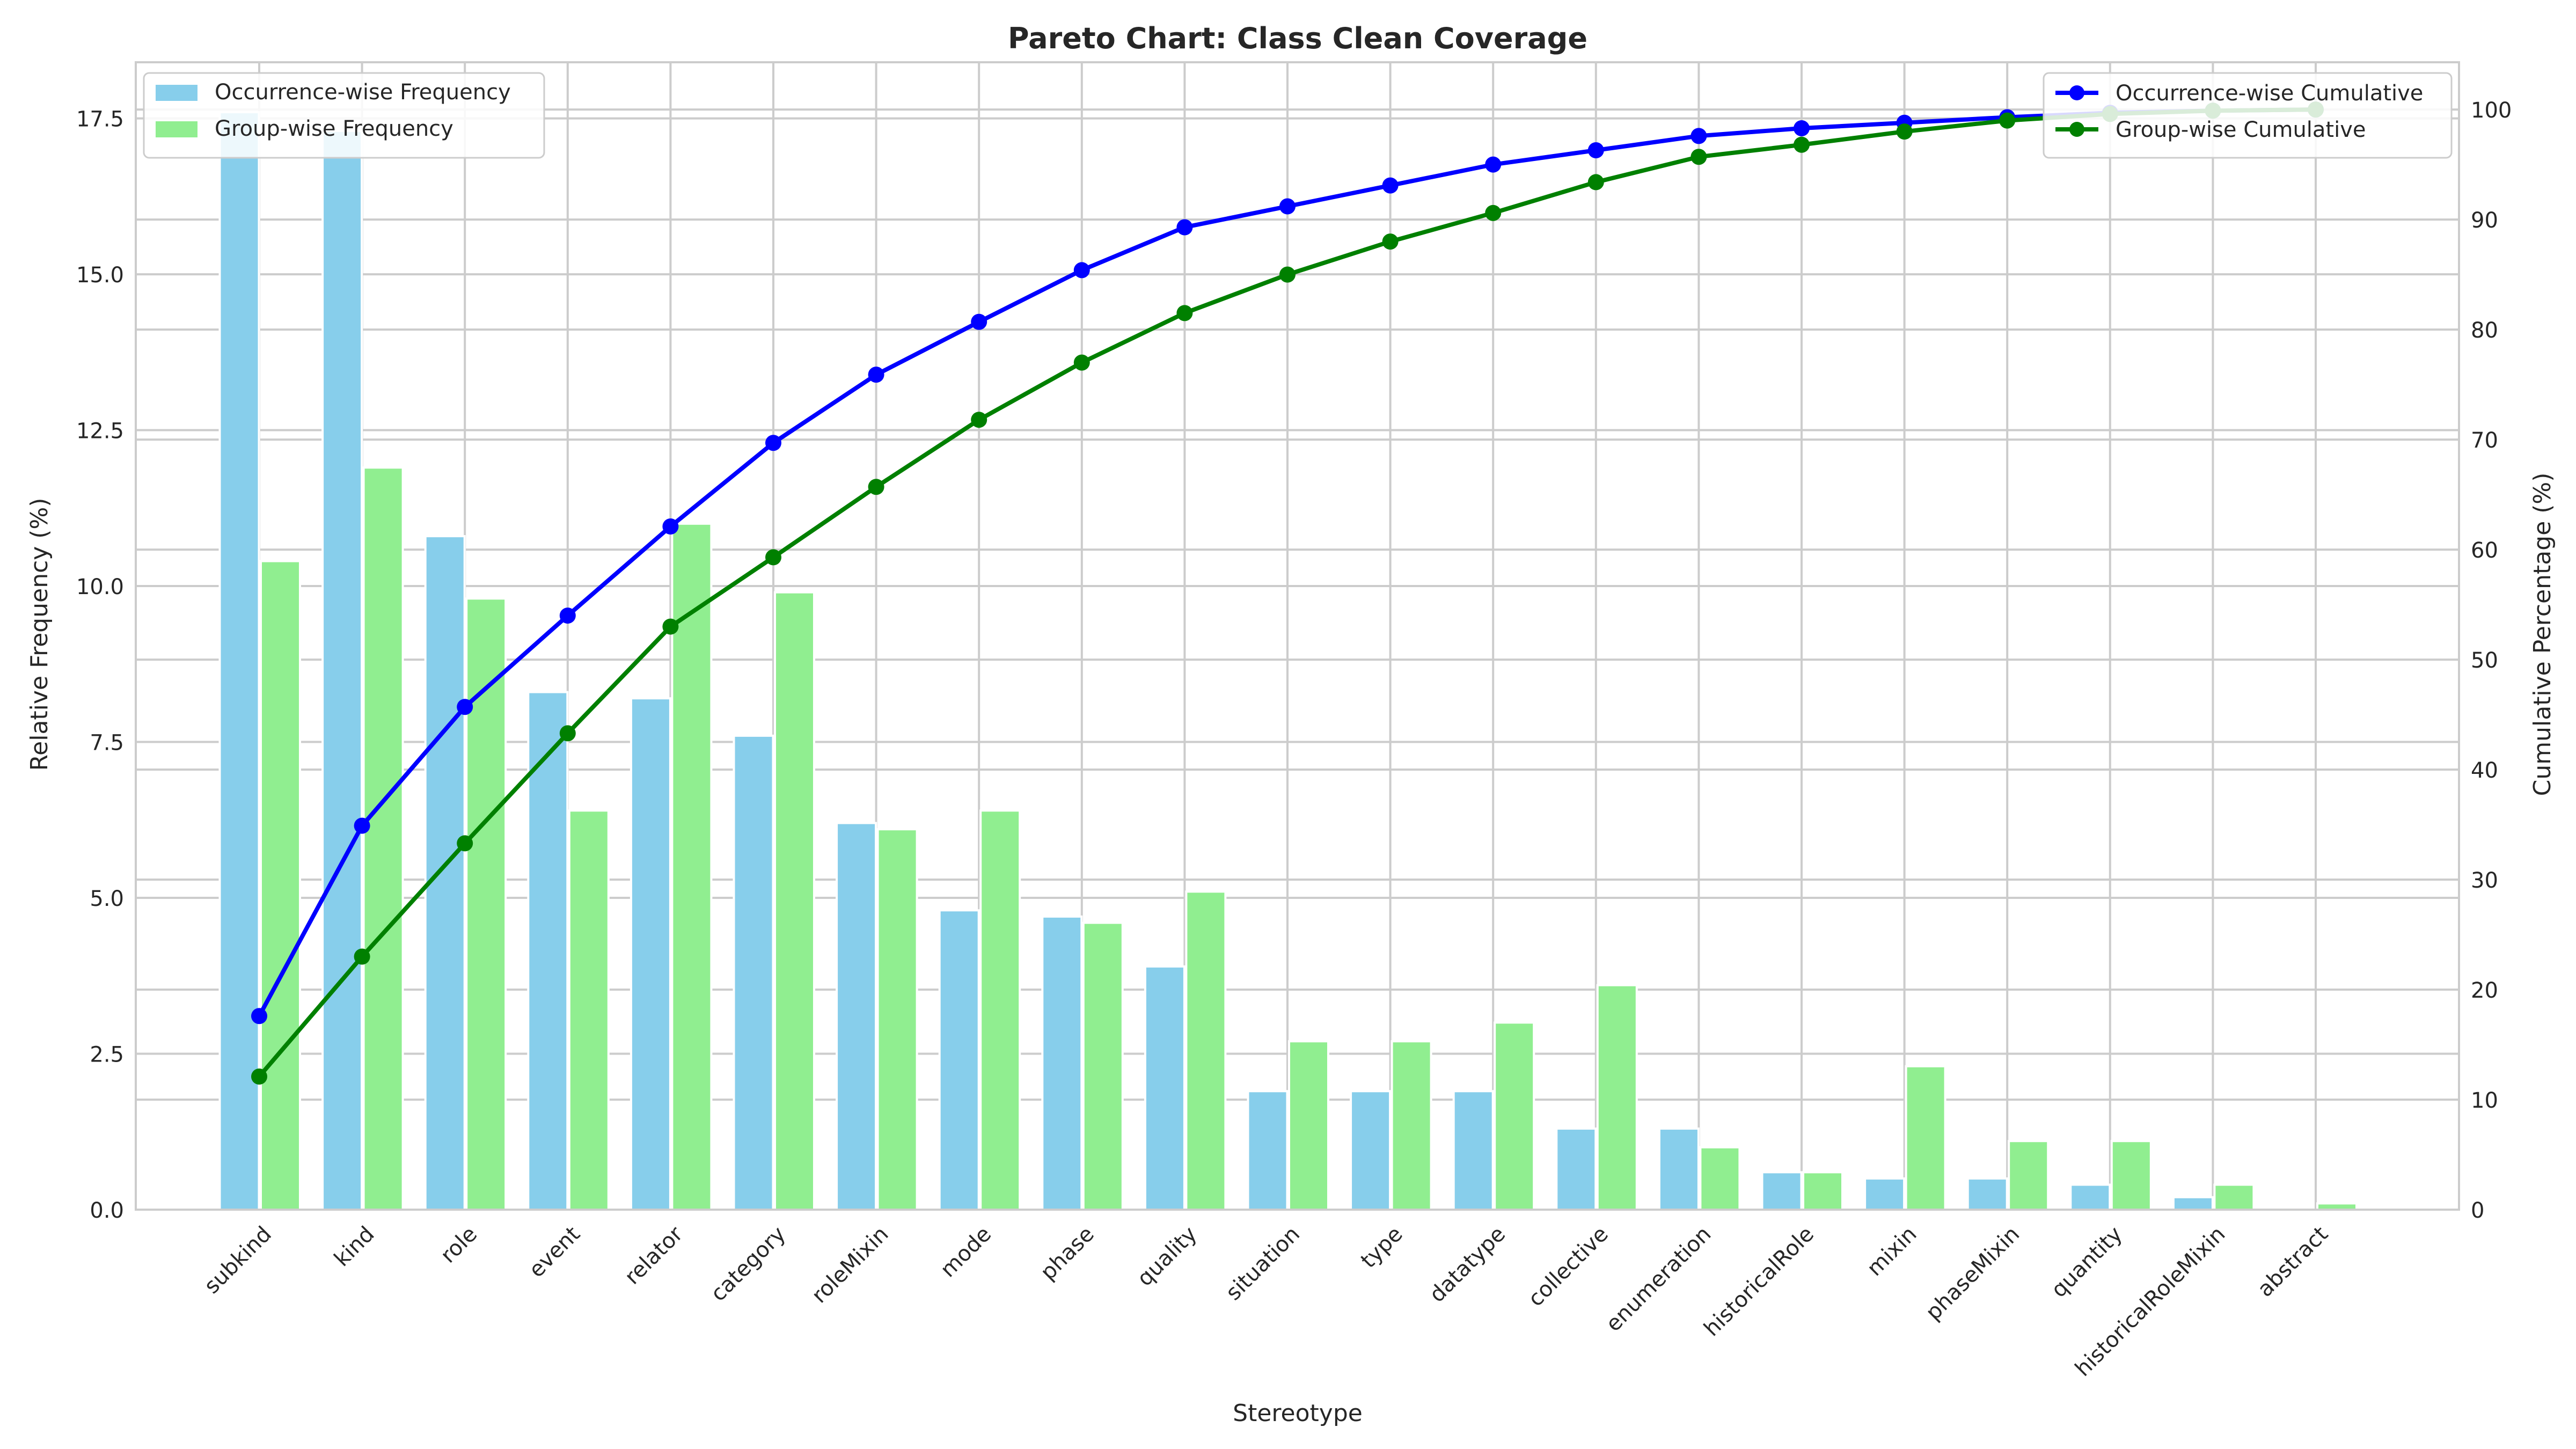  Describe the element at coordinates (100, 431) in the screenshot. I see `y-tick-label: 12.5` at that location.